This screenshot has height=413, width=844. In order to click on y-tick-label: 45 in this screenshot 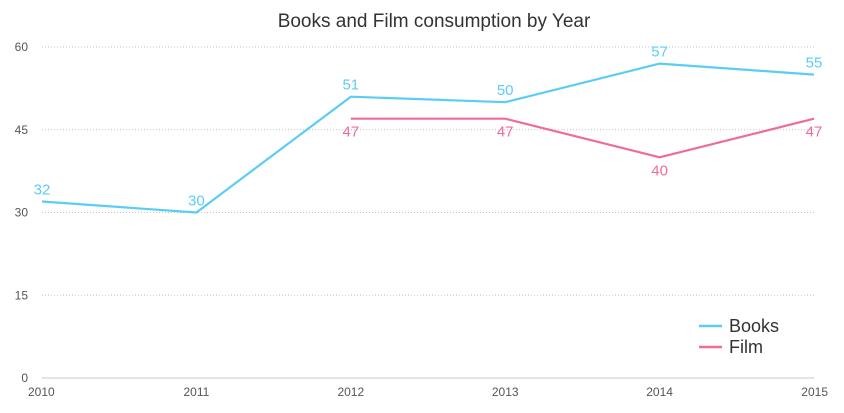, I will do `click(22, 130)`.